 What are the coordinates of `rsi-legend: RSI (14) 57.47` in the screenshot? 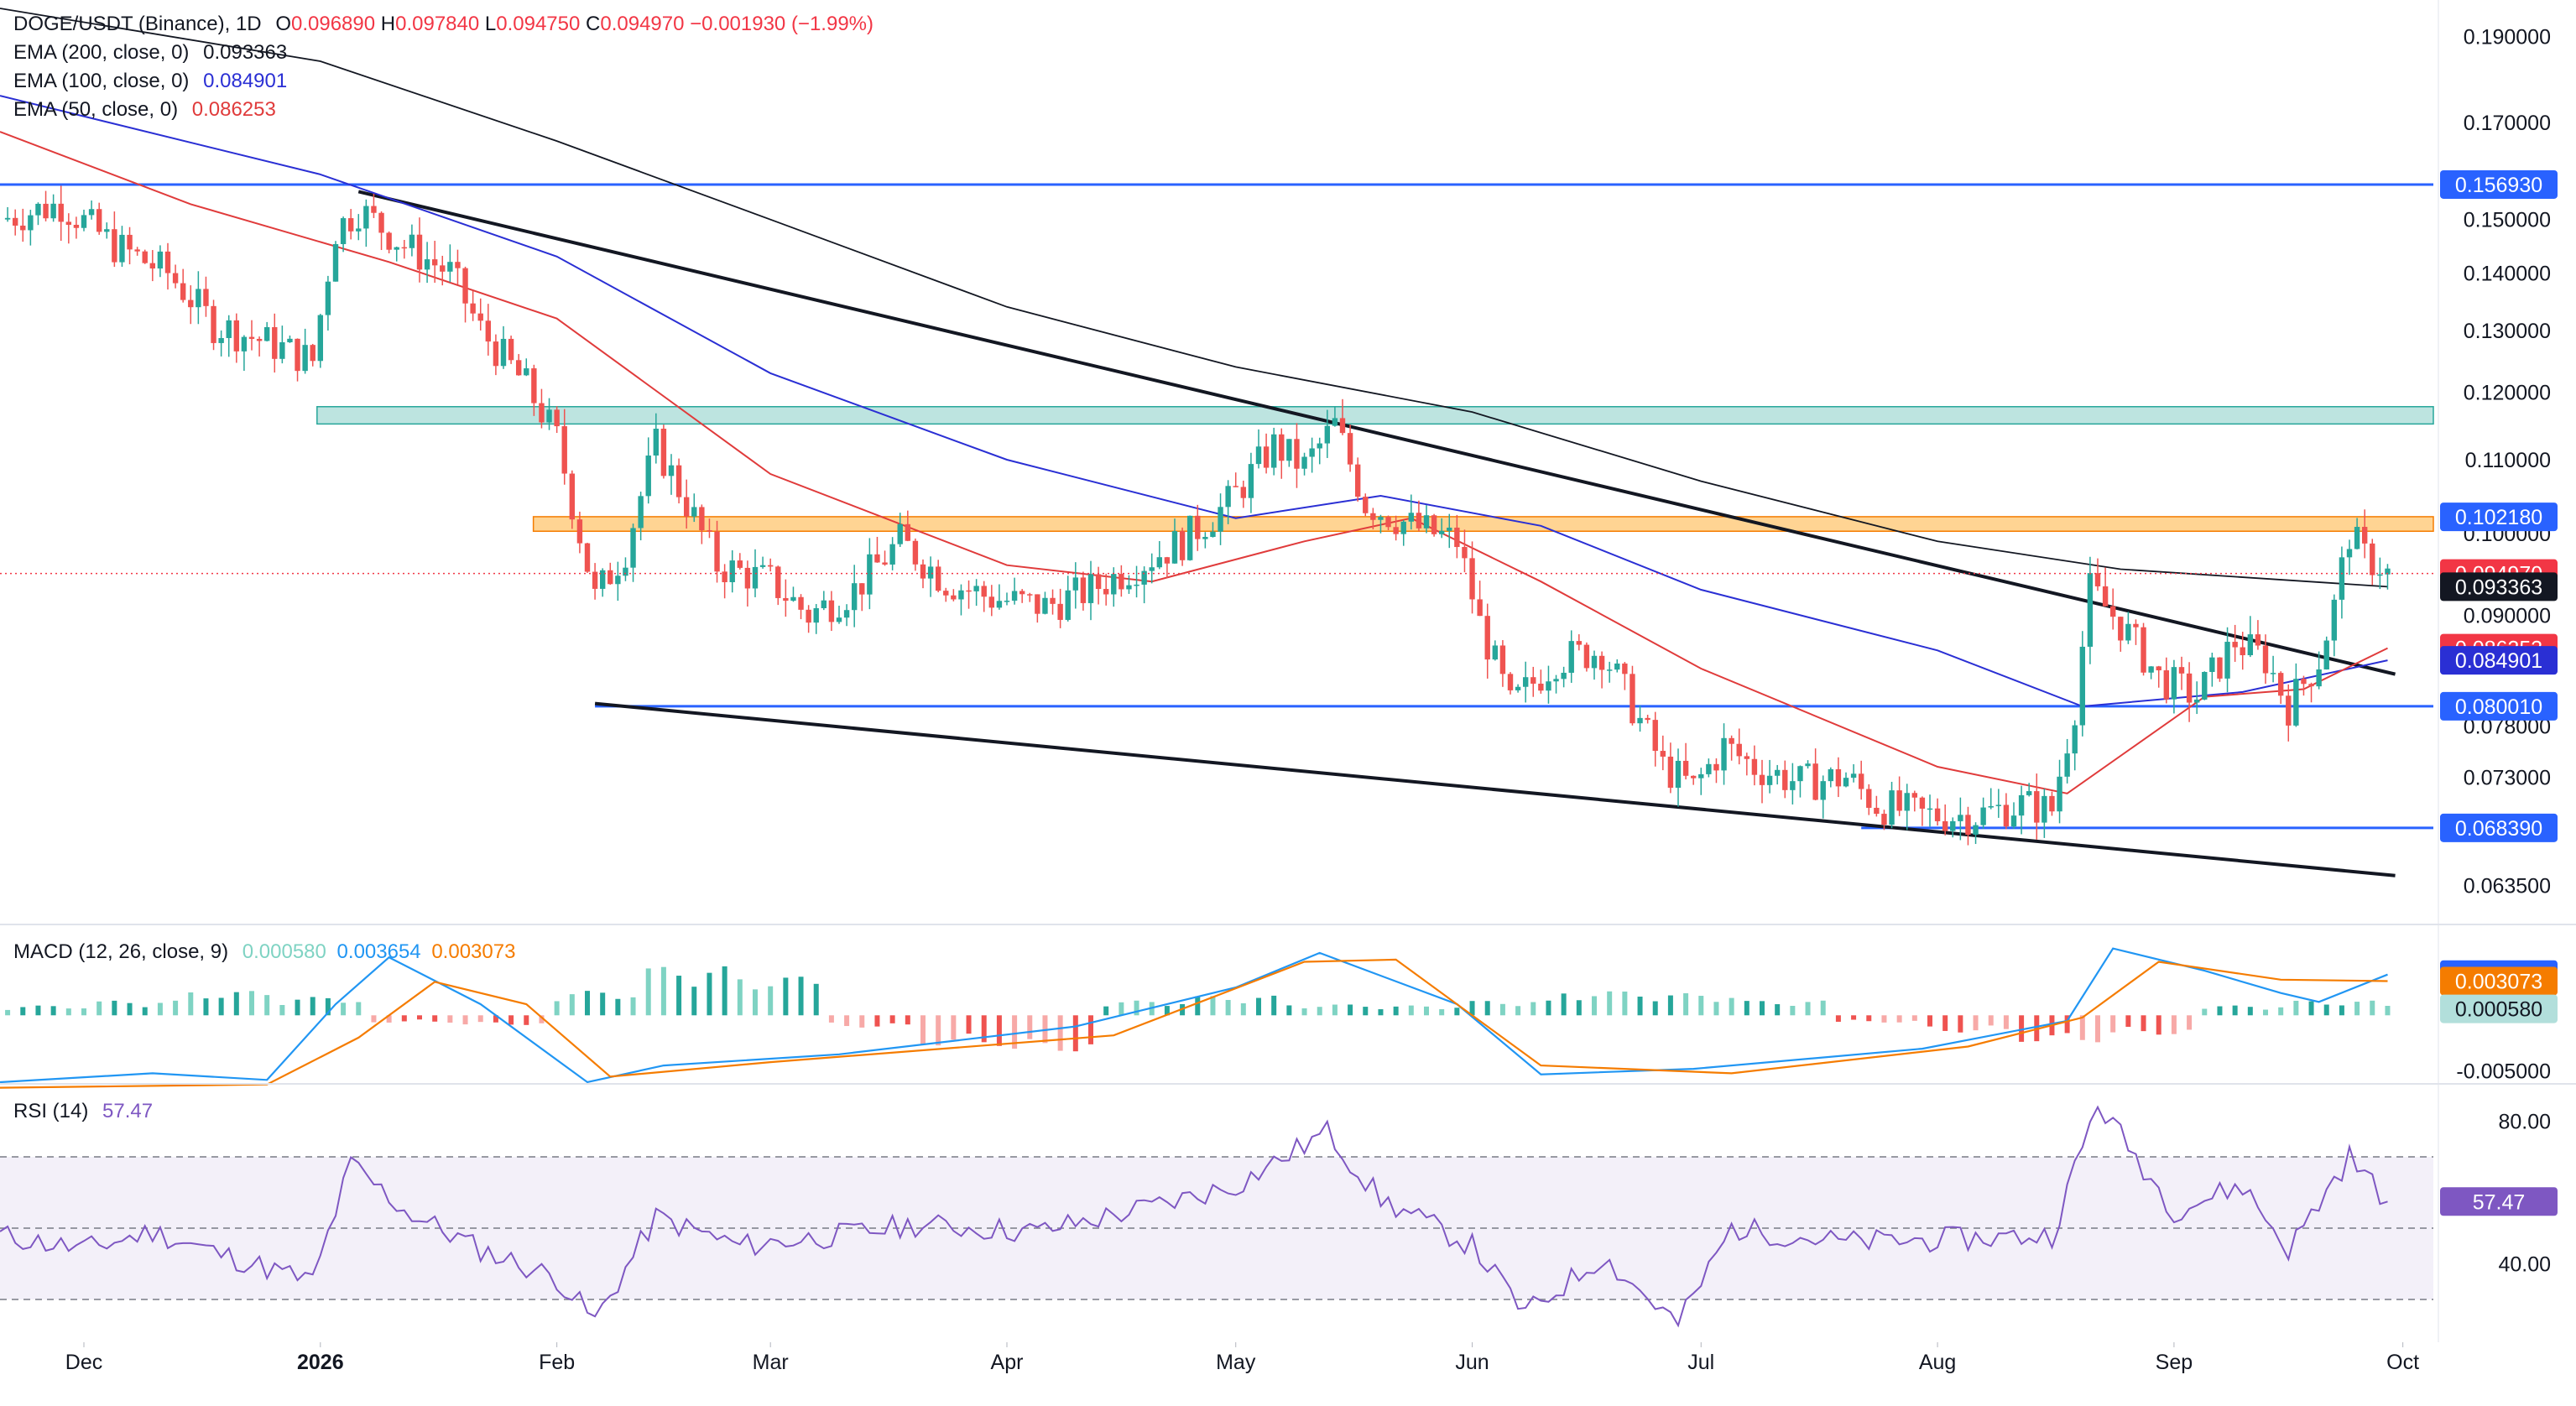 It's located at (87, 1111).